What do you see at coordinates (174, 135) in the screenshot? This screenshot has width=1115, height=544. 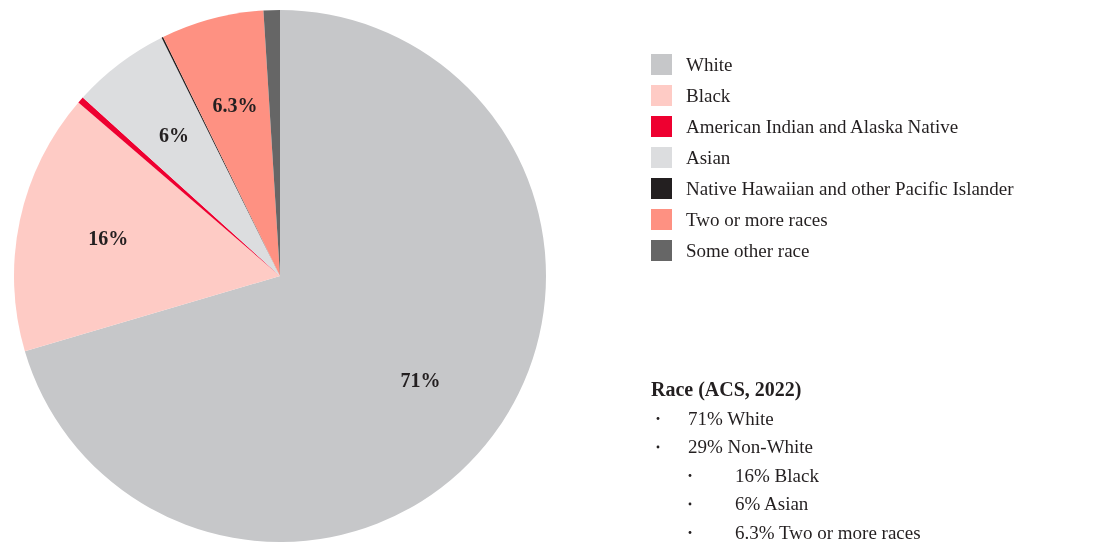 I see `data-label: 6%` at bounding box center [174, 135].